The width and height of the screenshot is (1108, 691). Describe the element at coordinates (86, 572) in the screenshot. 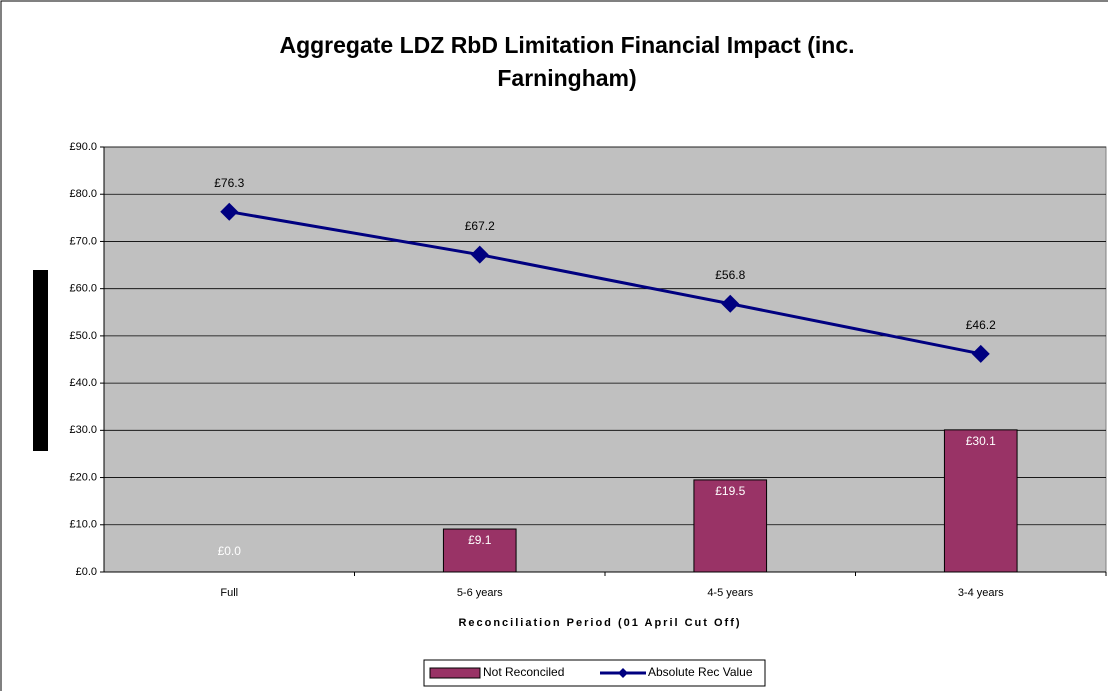

I see `y-tick-label: £0.0` at that location.